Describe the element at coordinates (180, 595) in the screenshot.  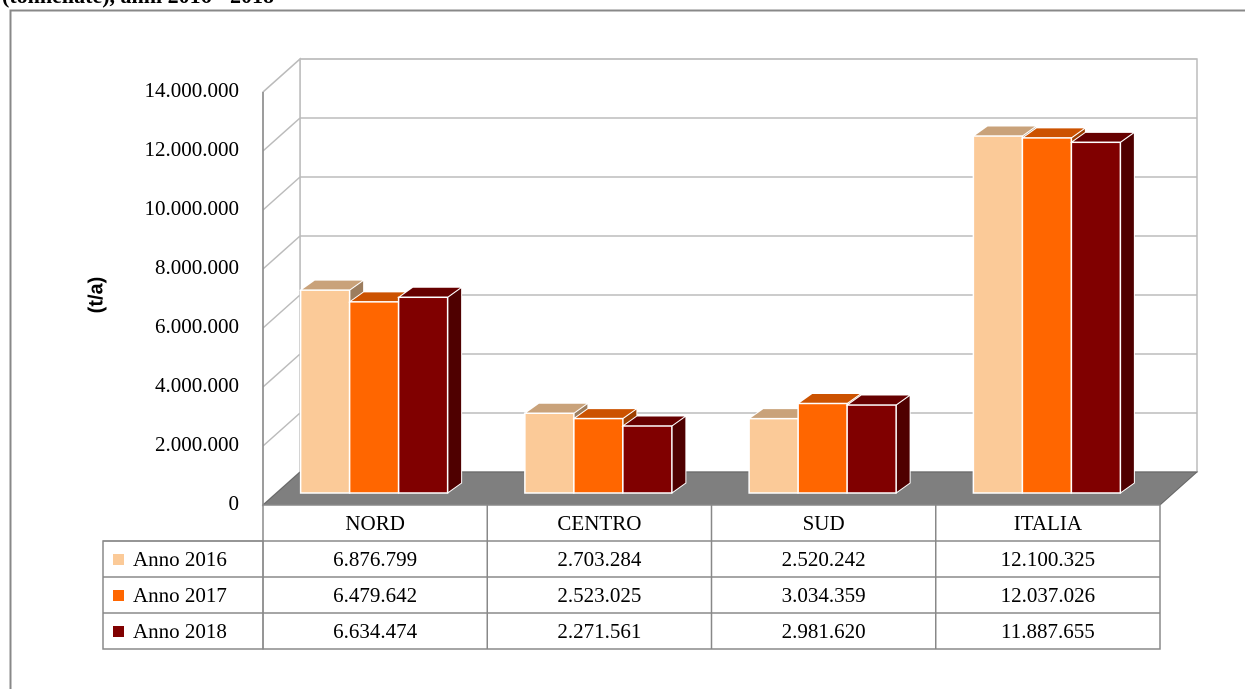
I see `legend-label: Anno 2017` at that location.